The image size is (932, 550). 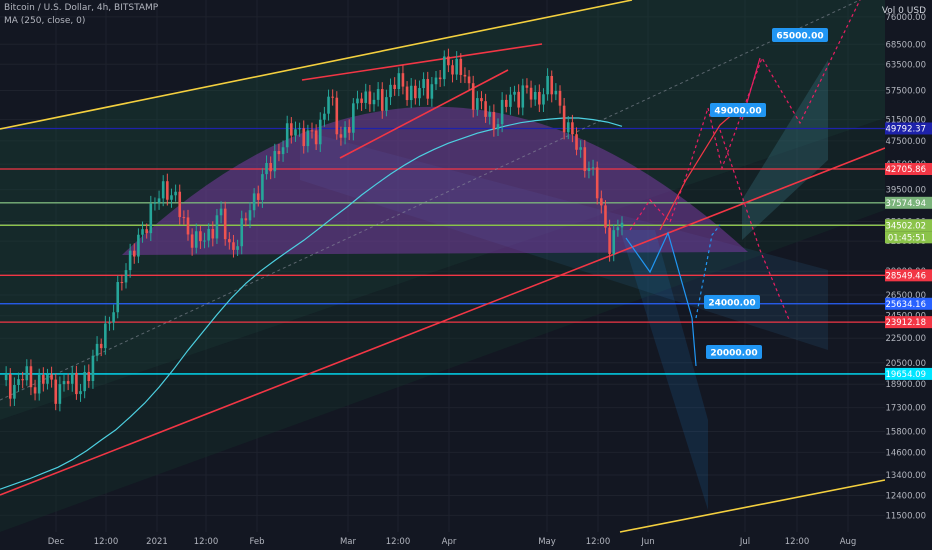 What do you see at coordinates (905, 45) in the screenshot?
I see `y-tick-label: 68500.00` at bounding box center [905, 45].